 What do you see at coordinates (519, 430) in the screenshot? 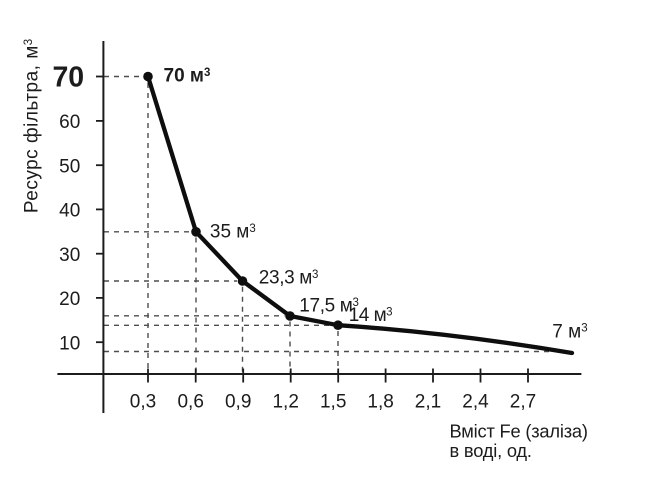
I see `svg-text: Вміст Fe (заліза)` at bounding box center [519, 430].